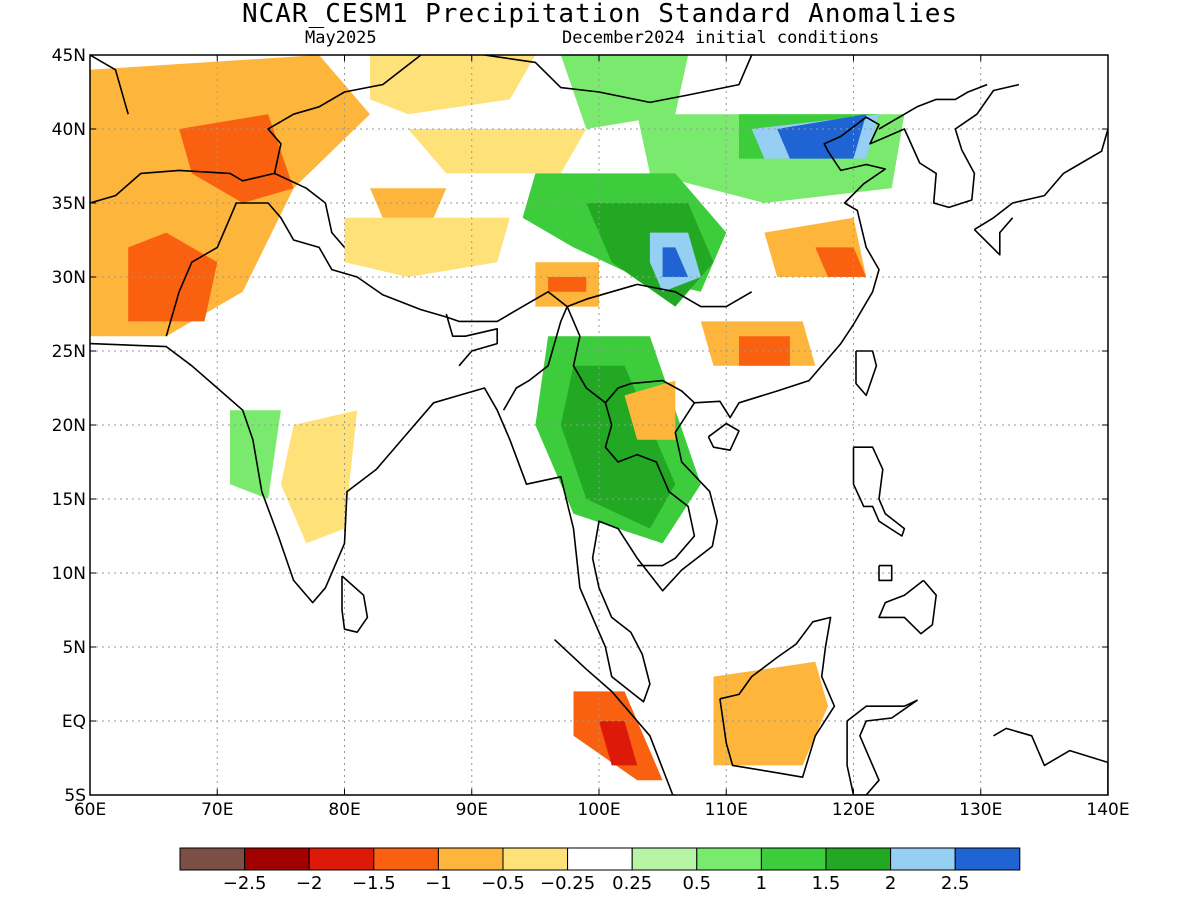 This screenshot has height=900, width=1200. I want to click on x-tick-label: 70E, so click(217, 810).